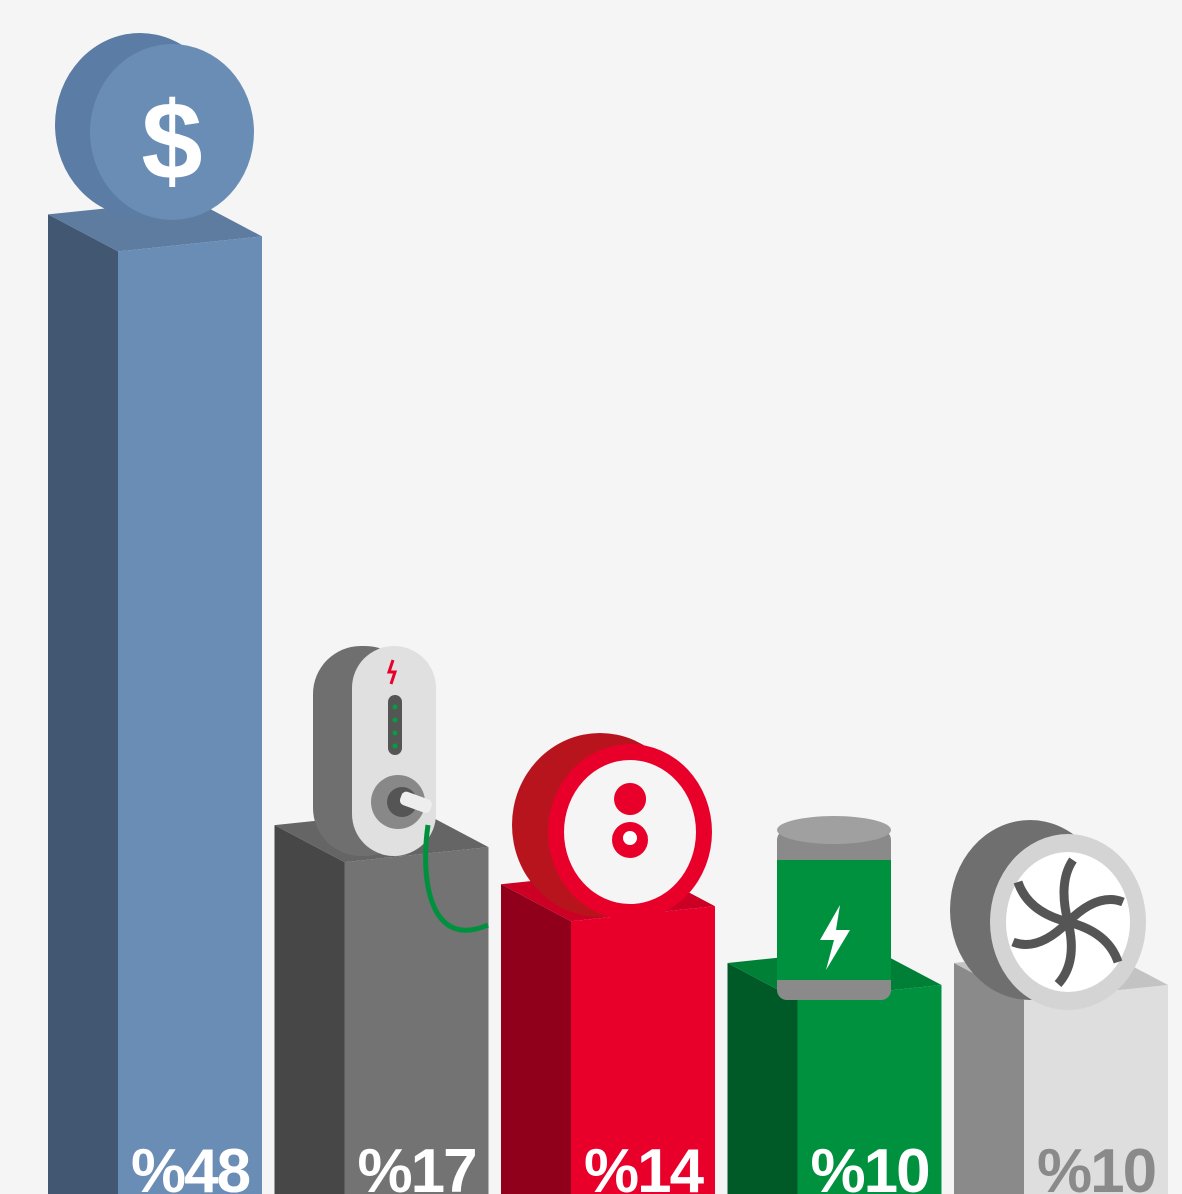 This screenshot has height=1194, width=1182. What do you see at coordinates (416, 1165) in the screenshot?
I see `value-label: %17` at bounding box center [416, 1165].